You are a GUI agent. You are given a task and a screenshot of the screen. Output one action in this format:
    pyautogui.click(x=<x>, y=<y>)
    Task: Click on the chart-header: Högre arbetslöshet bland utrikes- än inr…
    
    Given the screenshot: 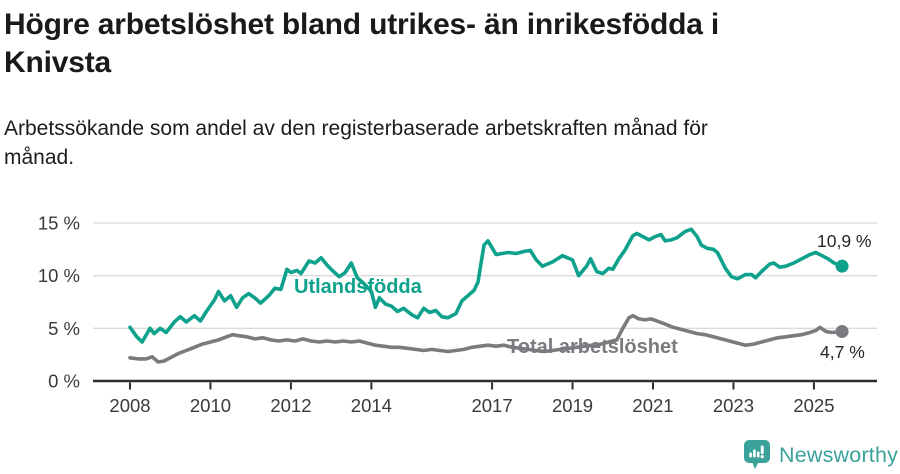 What is the action you would take?
    pyautogui.click(x=394, y=44)
    